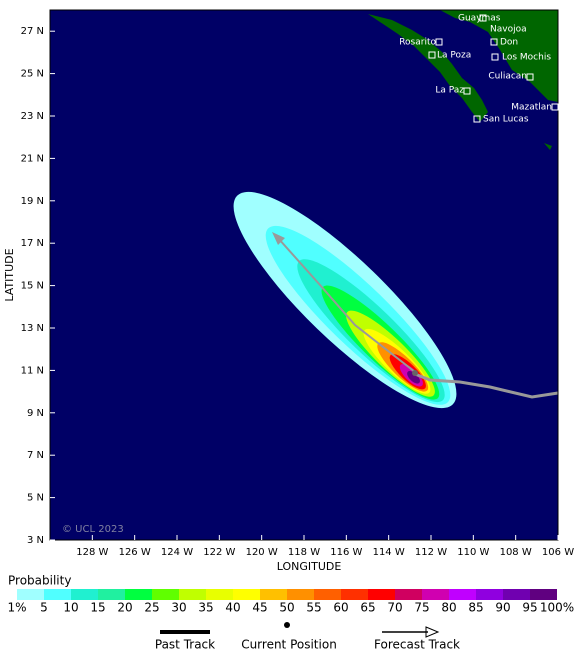  I want to click on colorbar-label: 55, so click(313, 608).